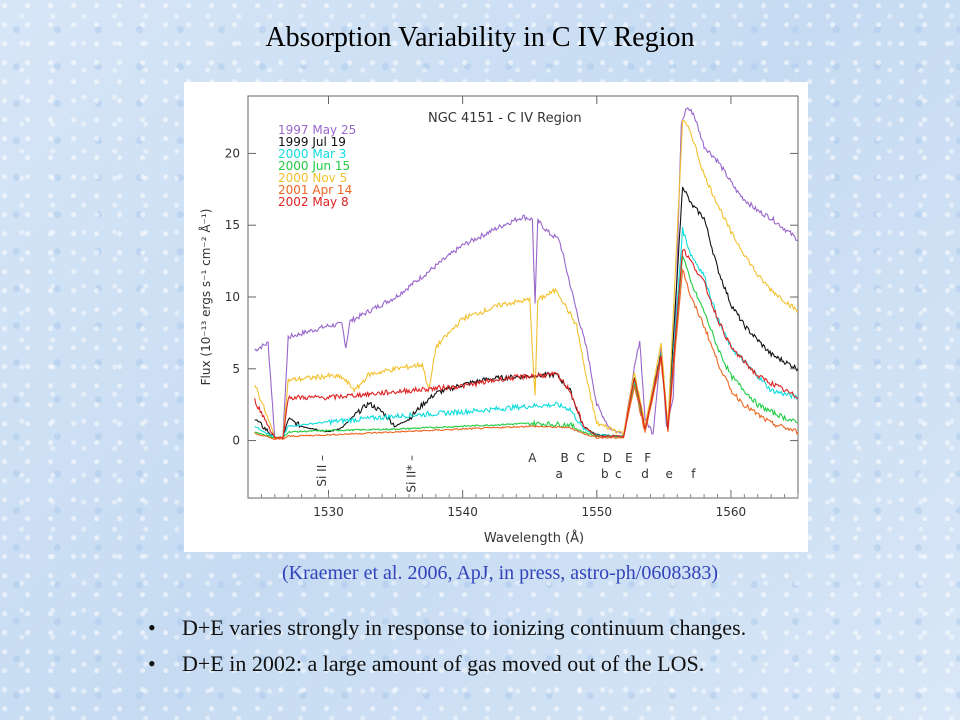  What do you see at coordinates (236, 369) in the screenshot?
I see `y-tick-label: 5` at bounding box center [236, 369].